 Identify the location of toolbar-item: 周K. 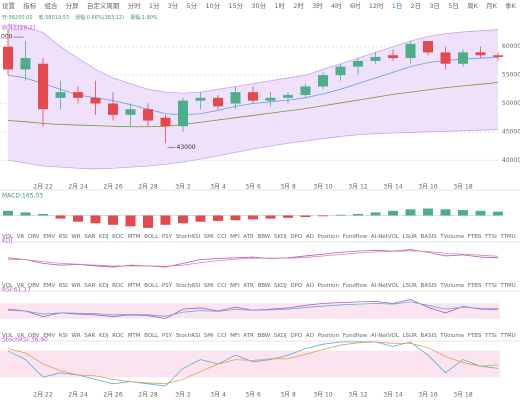
(472, 6).